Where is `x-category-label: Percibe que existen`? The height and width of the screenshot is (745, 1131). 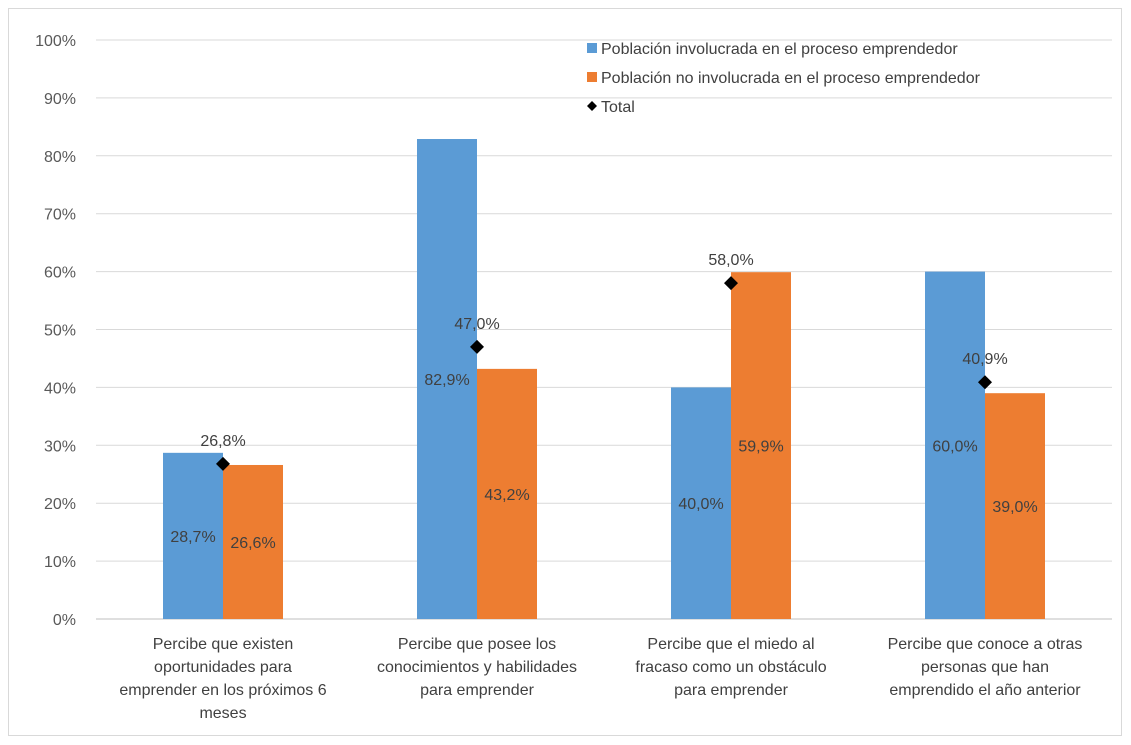 x-category-label: Percibe que existen is located at coordinates (223, 644).